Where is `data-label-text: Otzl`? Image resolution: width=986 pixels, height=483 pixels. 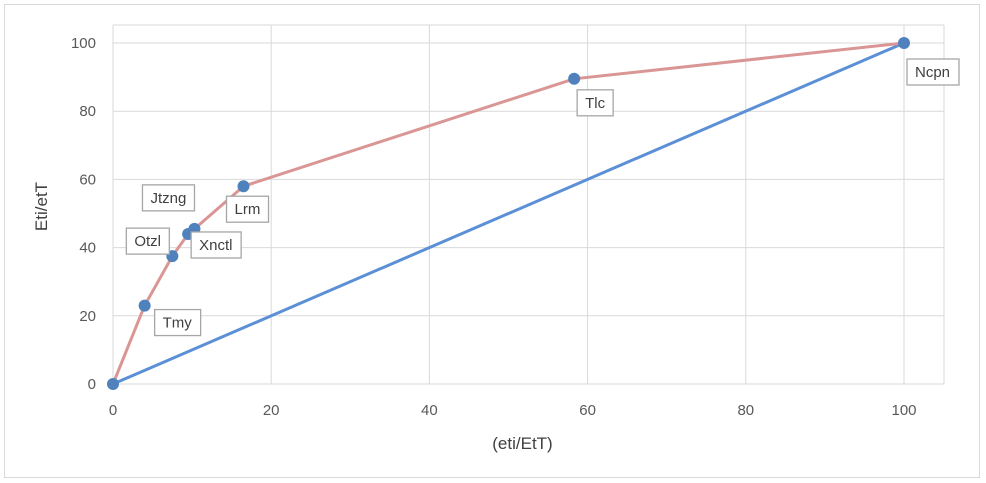
data-label-text: Otzl is located at coordinates (147, 241).